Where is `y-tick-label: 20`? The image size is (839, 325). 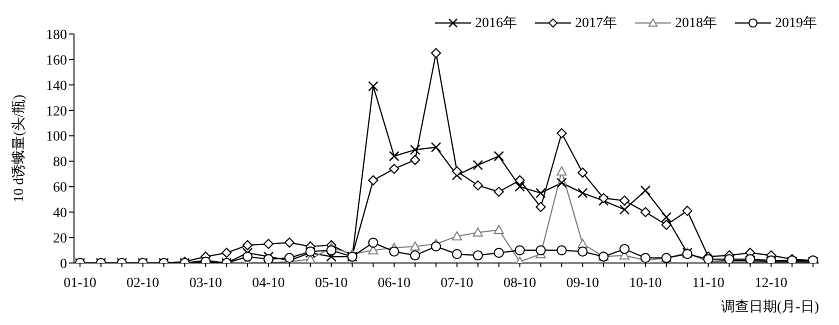
y-tick-label: 20 is located at coordinates (60, 239).